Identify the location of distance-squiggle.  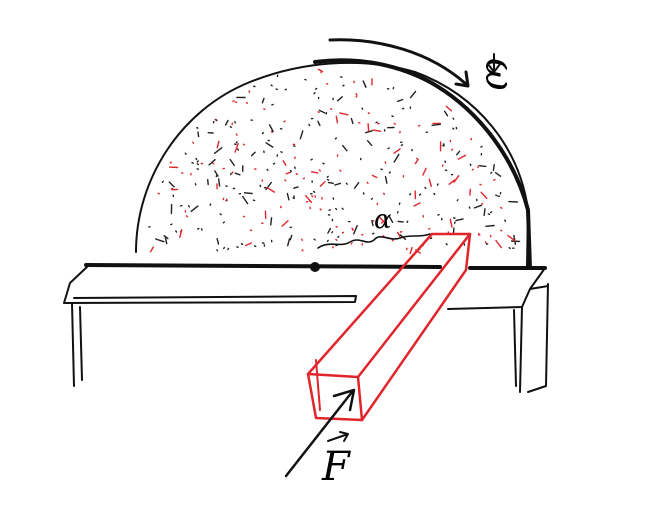
(374, 241).